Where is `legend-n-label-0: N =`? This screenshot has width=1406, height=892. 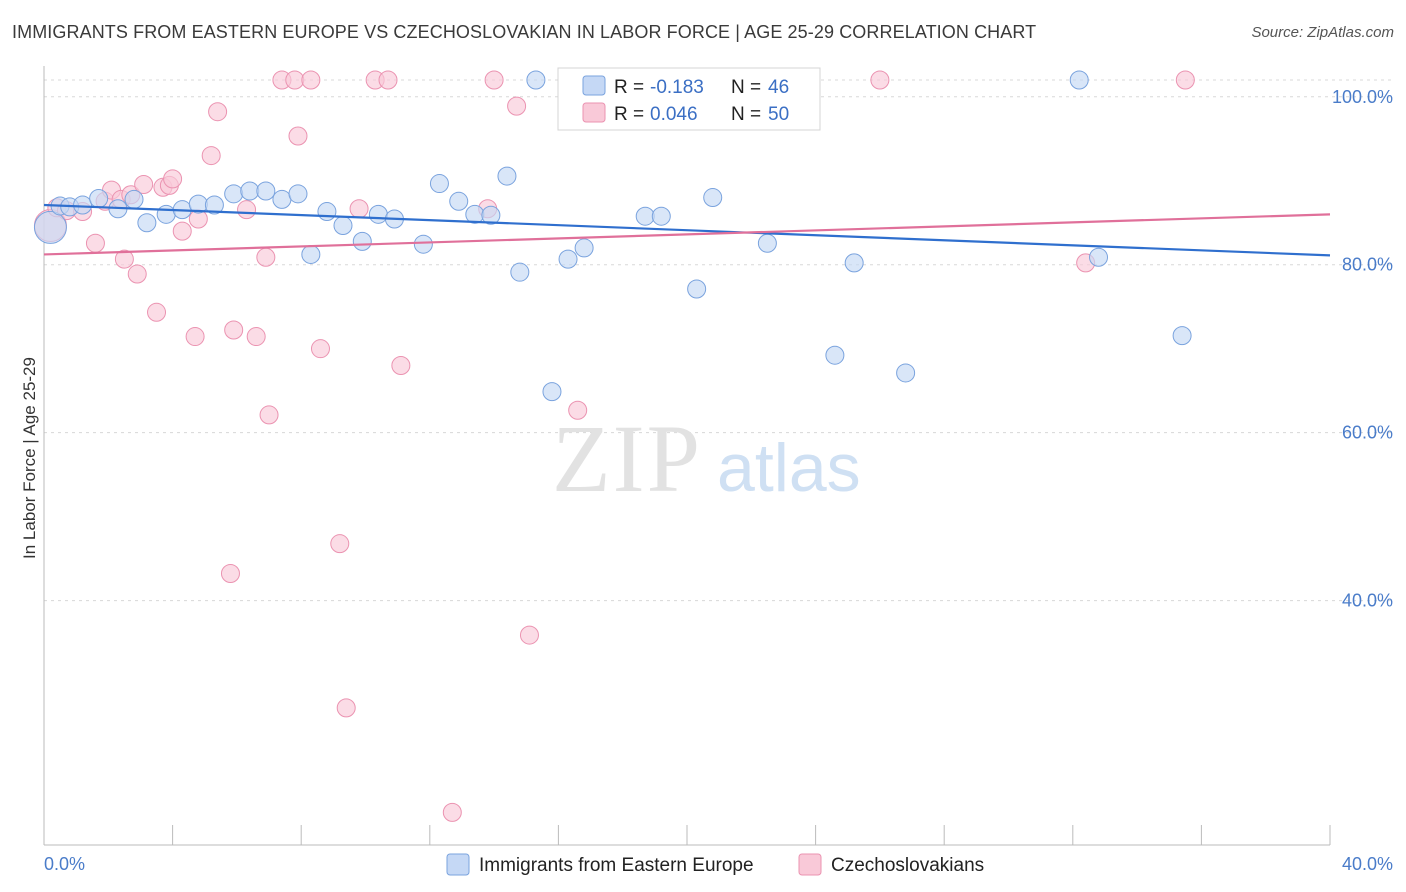 legend-n-label-0: N = is located at coordinates (746, 87).